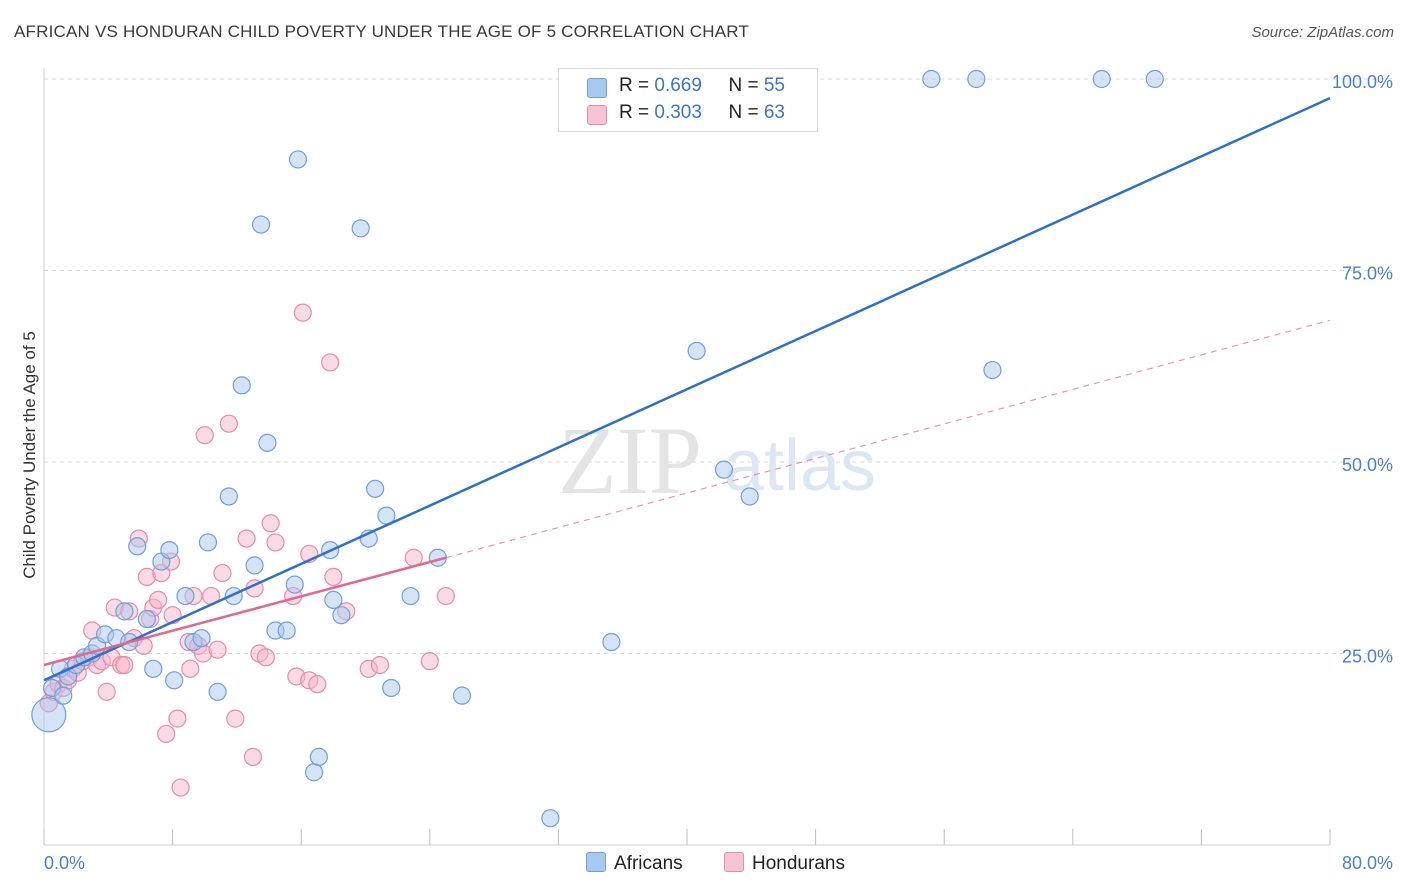 This screenshot has height=892, width=1406. What do you see at coordinates (688, 100) in the screenshot?
I see `correlation-legend: R = 0.669 N = 55 R = 0.303 N = 63` at bounding box center [688, 100].